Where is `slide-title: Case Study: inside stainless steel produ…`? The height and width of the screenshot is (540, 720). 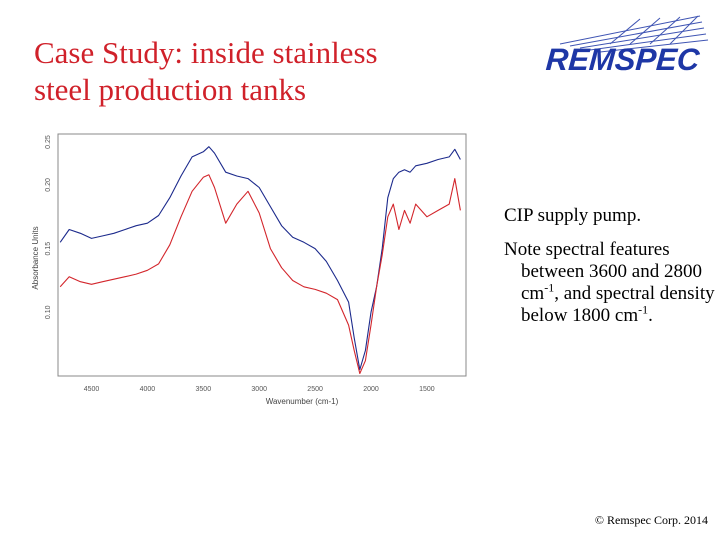 slide-title: Case Study: inside stainless steel produ… is located at coordinates (254, 71).